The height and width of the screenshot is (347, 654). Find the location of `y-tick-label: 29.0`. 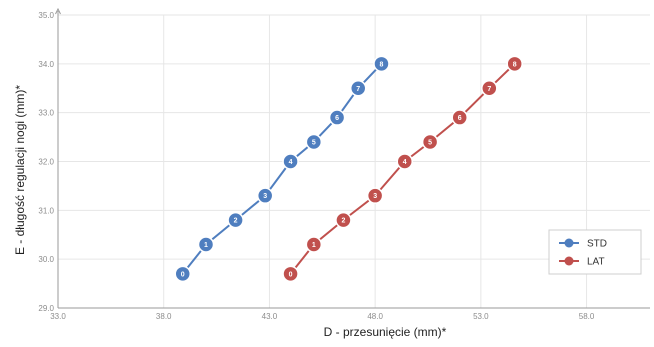

y-tick-label: 29.0 is located at coordinates (46, 308).